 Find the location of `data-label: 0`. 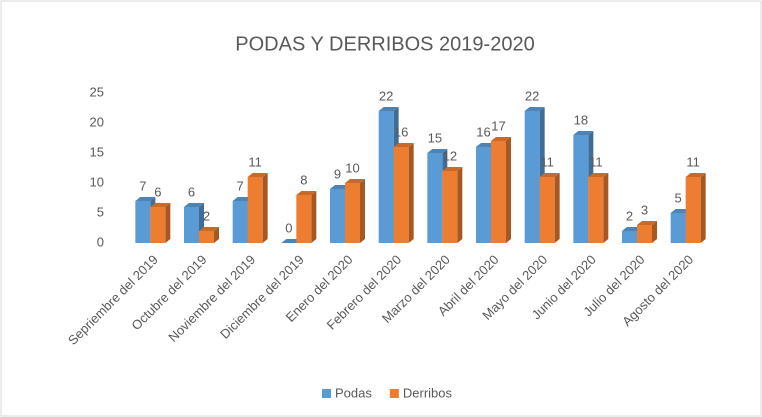

data-label: 0 is located at coordinates (288, 227).